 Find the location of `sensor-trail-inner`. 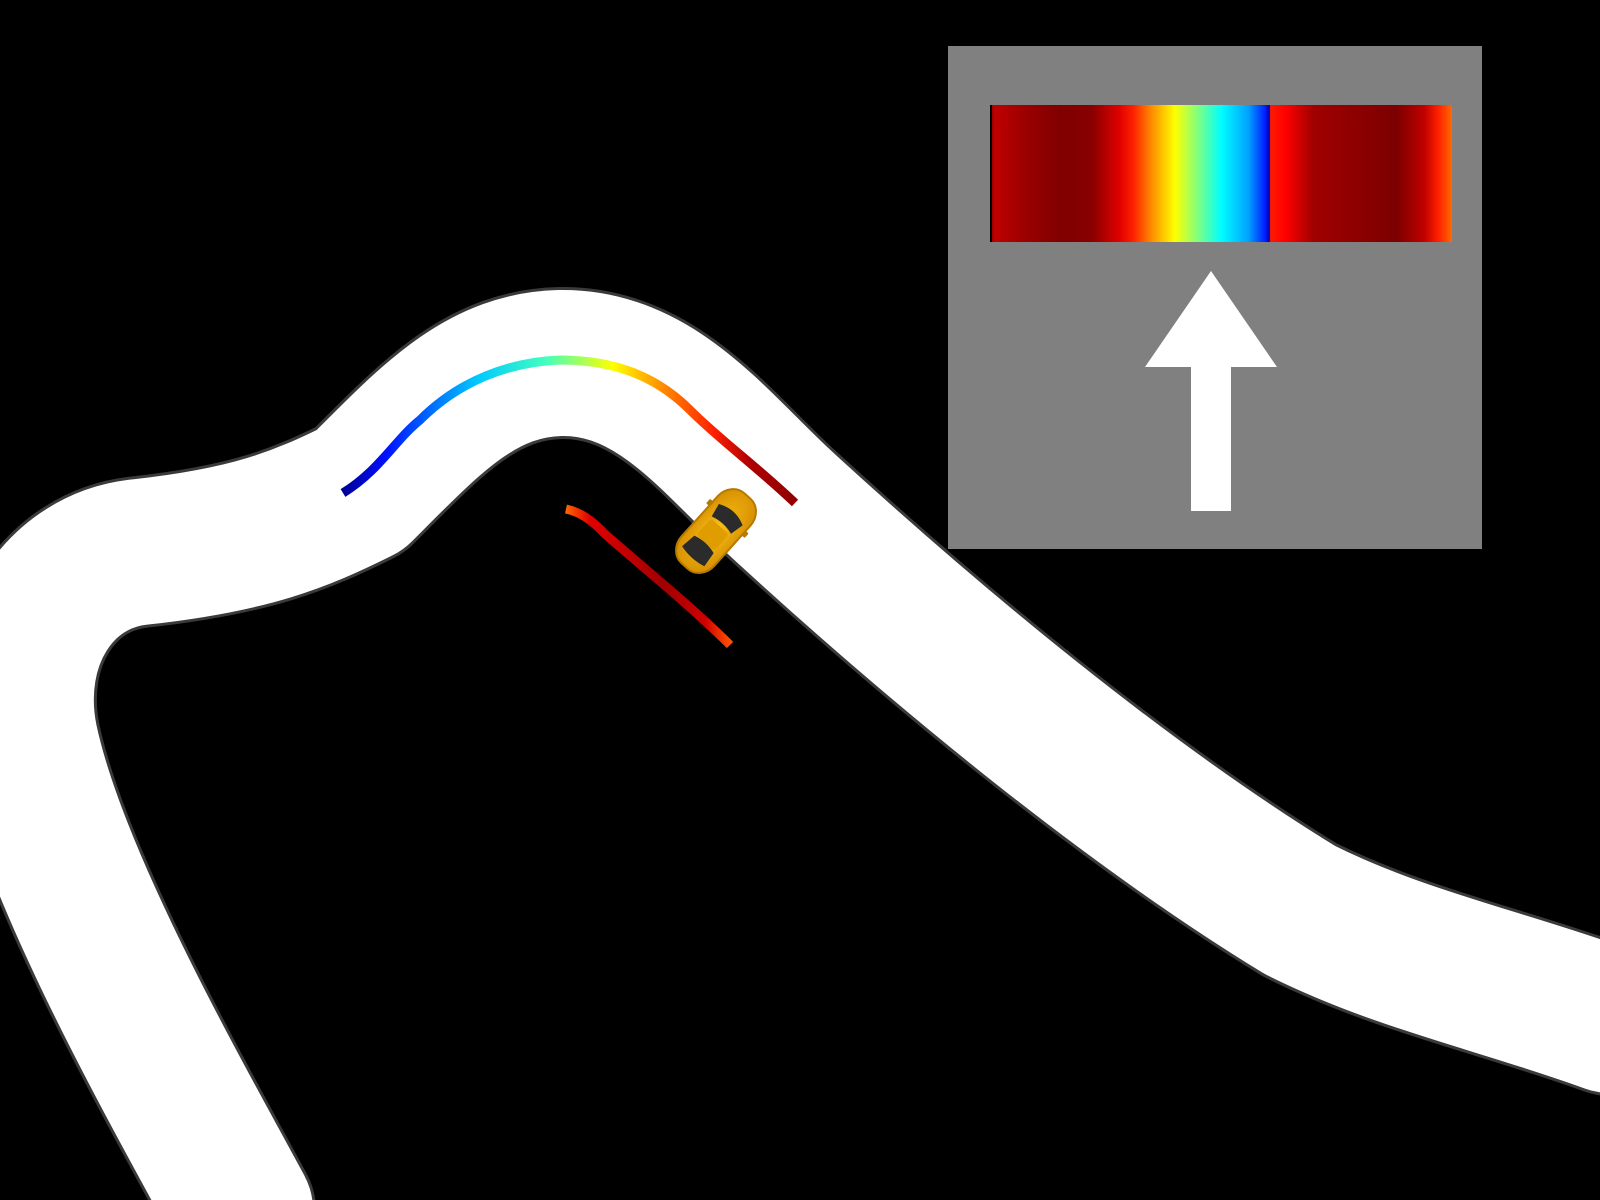

sensor-trail-inner is located at coordinates (649, 576).